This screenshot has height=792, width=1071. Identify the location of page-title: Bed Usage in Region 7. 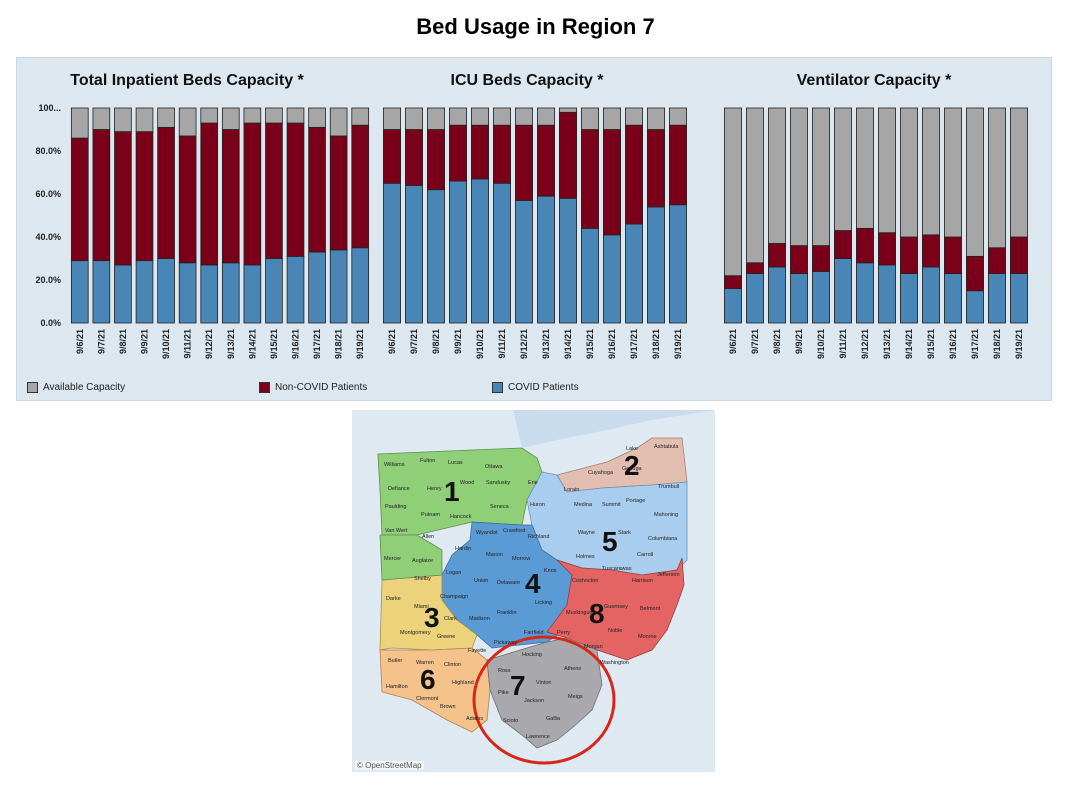
(535, 26).